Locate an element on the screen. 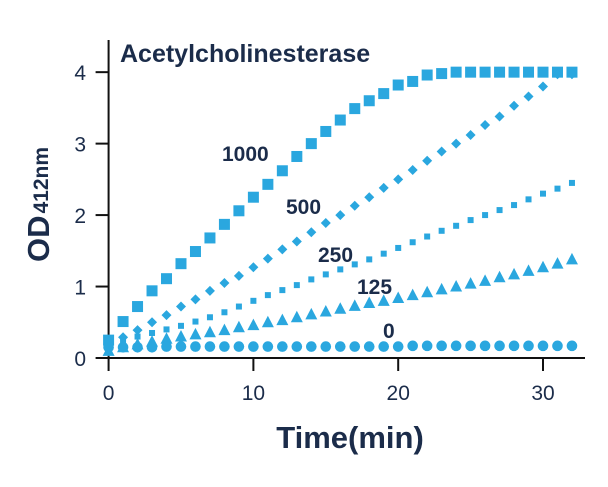 Image resolution: width=608 pixels, height=487 pixels. y-axis-label-subscript: 412nm is located at coordinates (41, 180).